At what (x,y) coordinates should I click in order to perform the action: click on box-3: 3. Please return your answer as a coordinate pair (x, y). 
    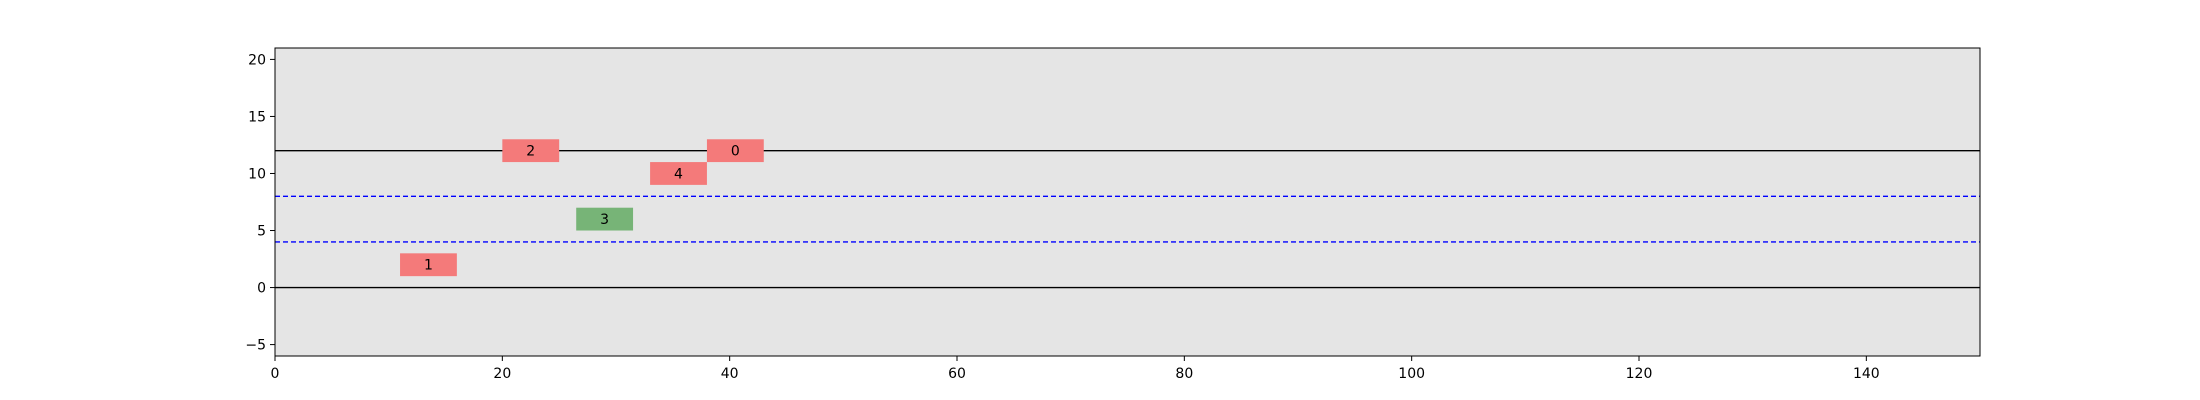
    Looking at the image, I should click on (605, 219).